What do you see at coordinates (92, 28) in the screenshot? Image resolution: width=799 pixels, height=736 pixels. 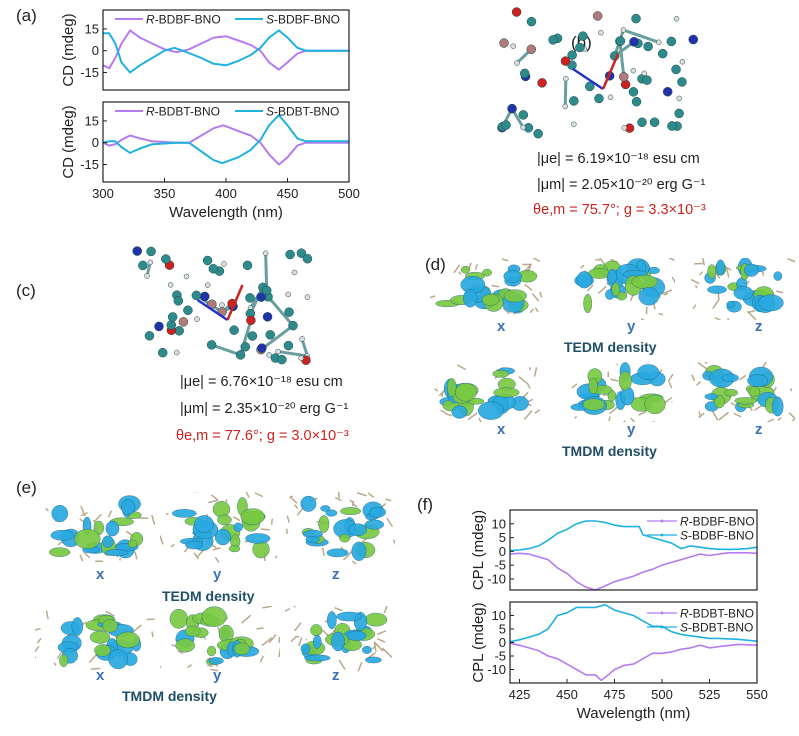 I see `y-tick-label: 15` at bounding box center [92, 28].